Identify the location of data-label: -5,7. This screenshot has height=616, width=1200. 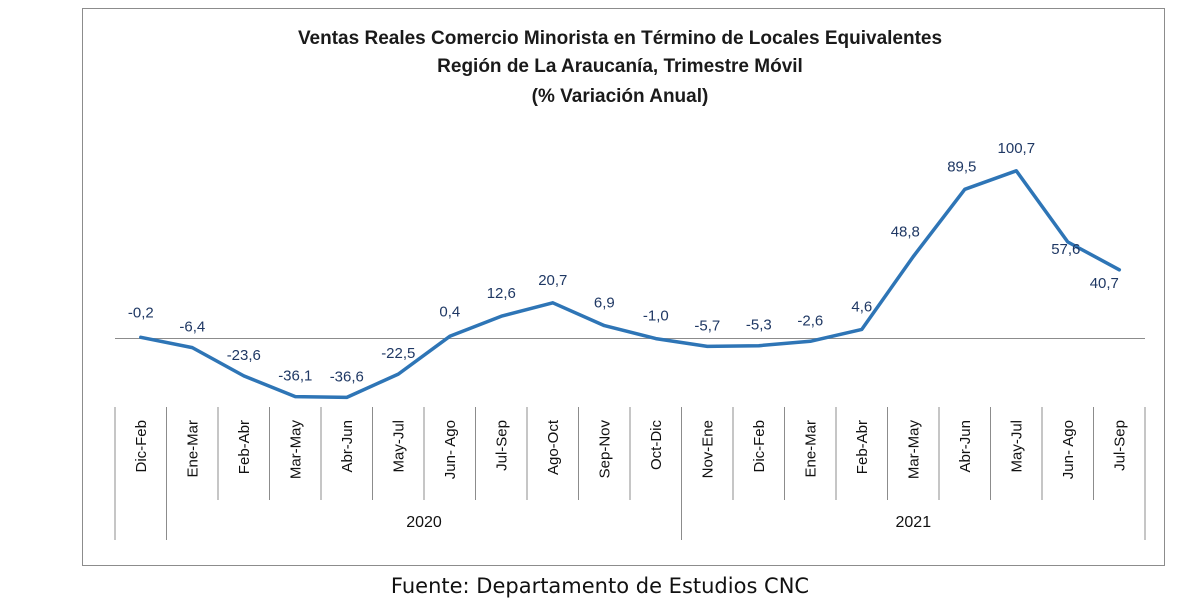
(707, 325).